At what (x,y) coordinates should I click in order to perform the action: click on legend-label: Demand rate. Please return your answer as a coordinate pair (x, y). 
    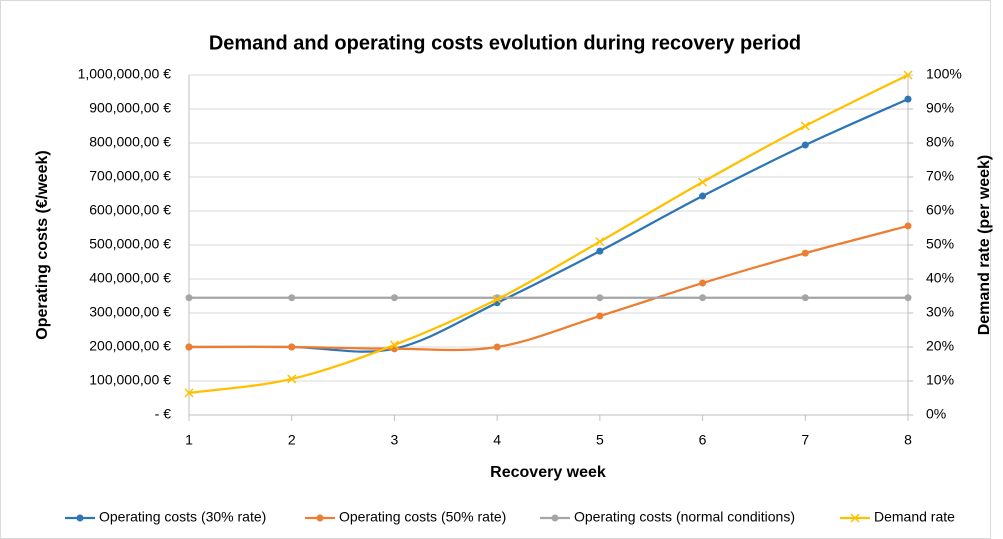
    Looking at the image, I should click on (914, 517).